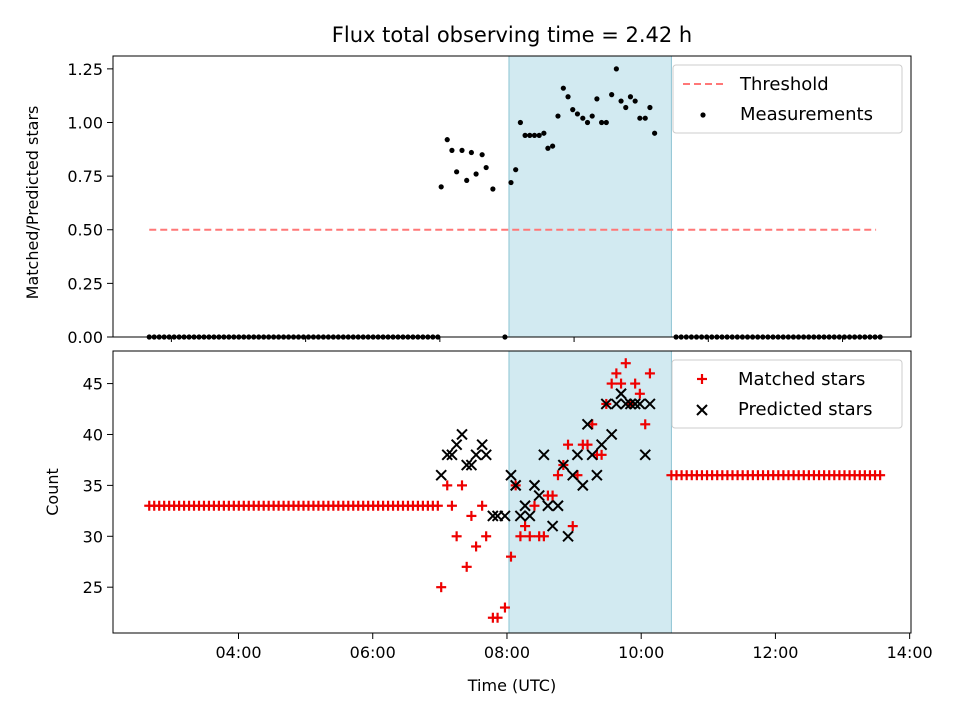 The height and width of the screenshot is (720, 960). I want to click on top-y-tick-label: 0.75, so click(85, 176).